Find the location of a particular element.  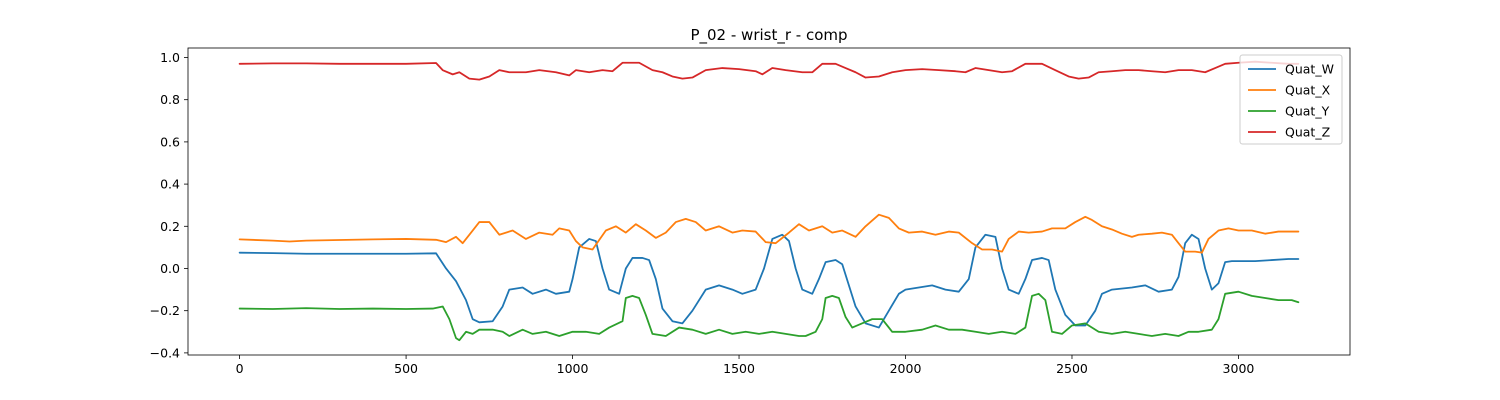

series-line-quat-x is located at coordinates (769, 233).